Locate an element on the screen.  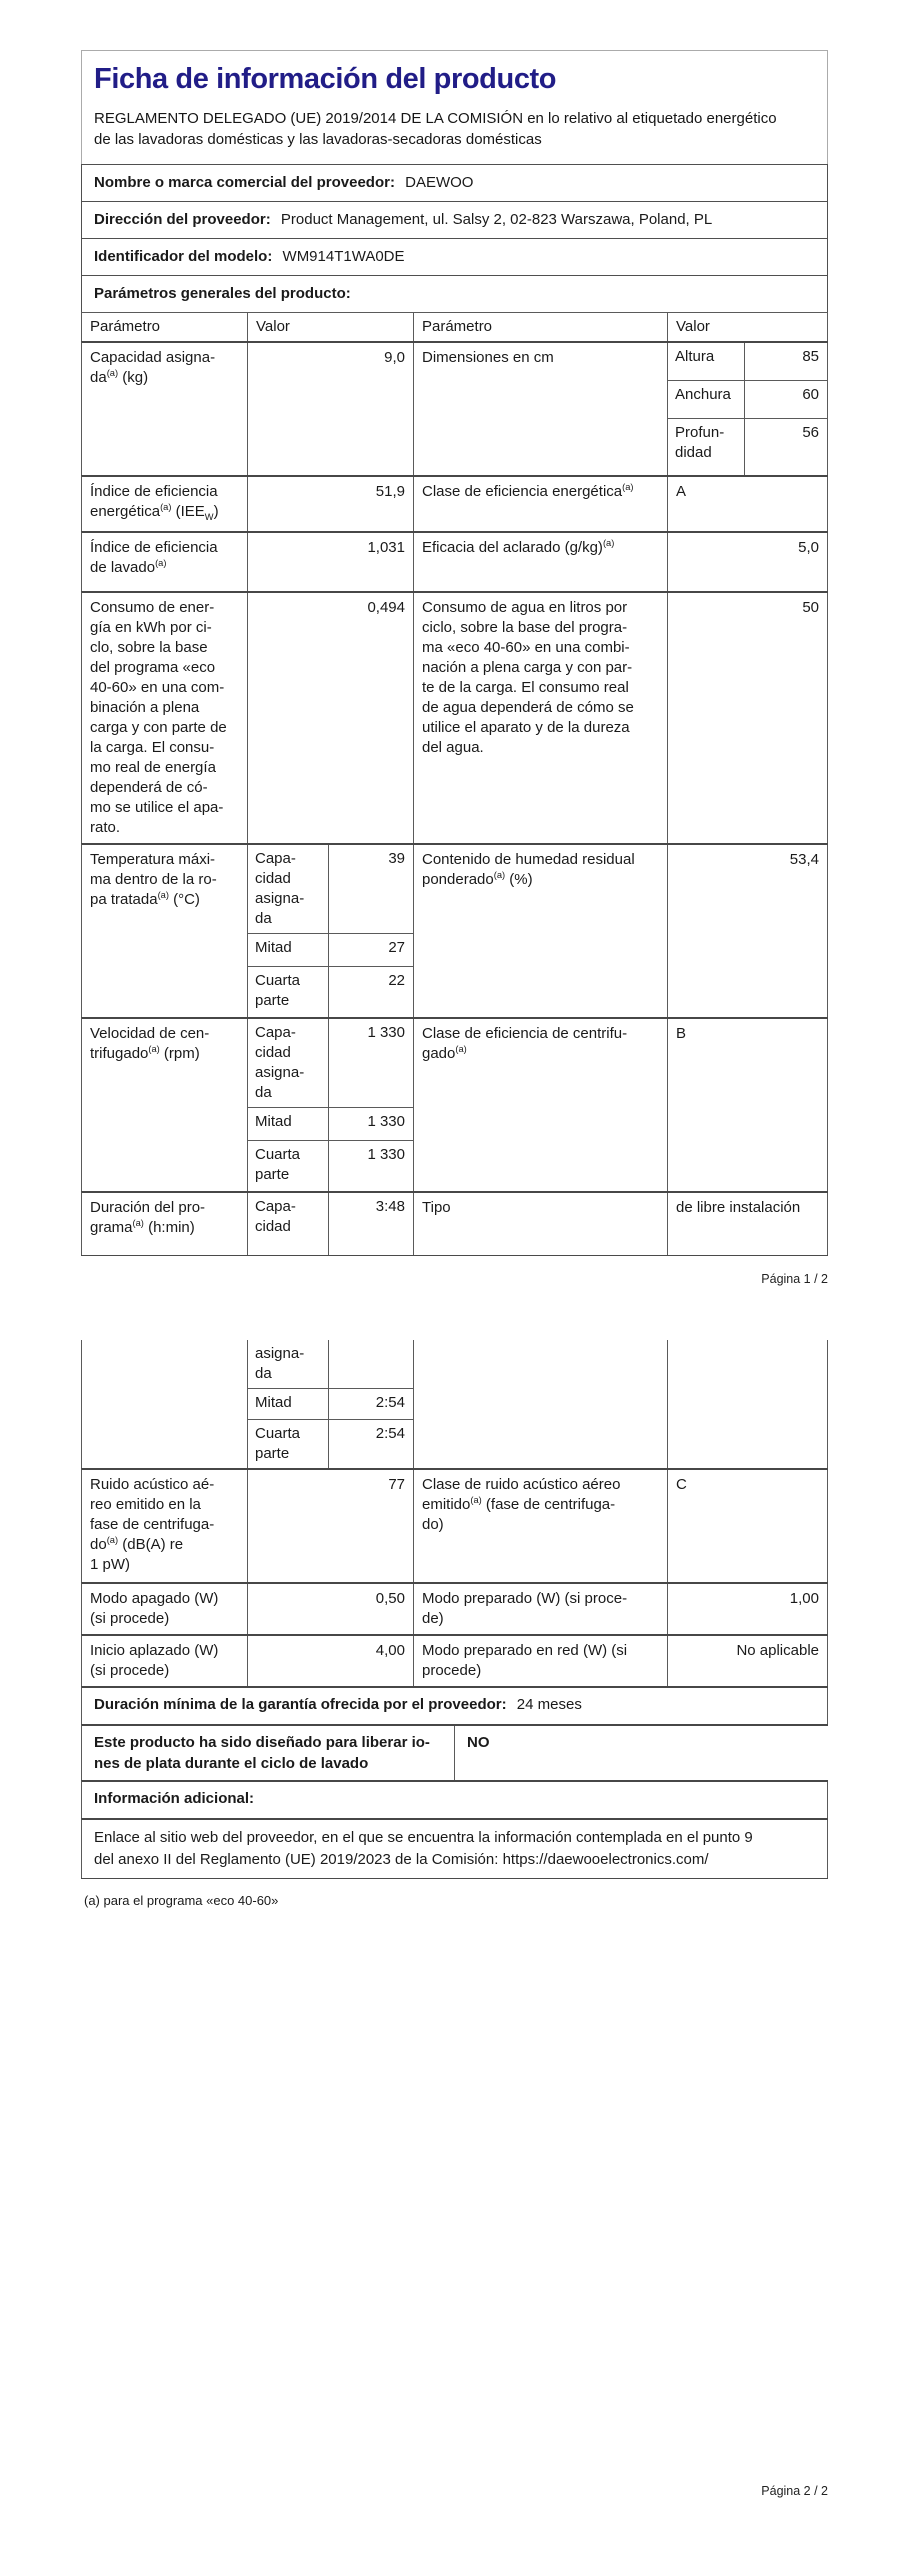
param-eei: Índice de eficiencia energética(a) (IEEW) is located at coordinates (165, 504).